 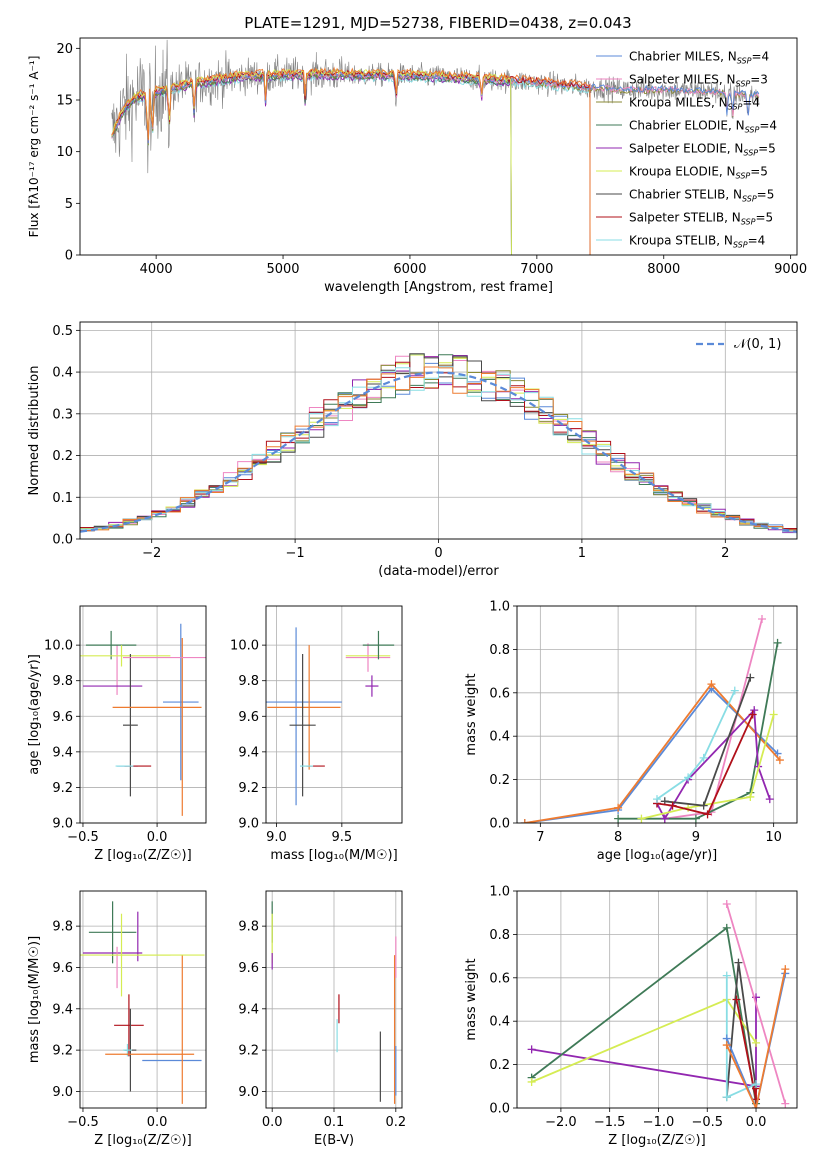 I want to click on x-tick-label: 7000, so click(x=536, y=269).